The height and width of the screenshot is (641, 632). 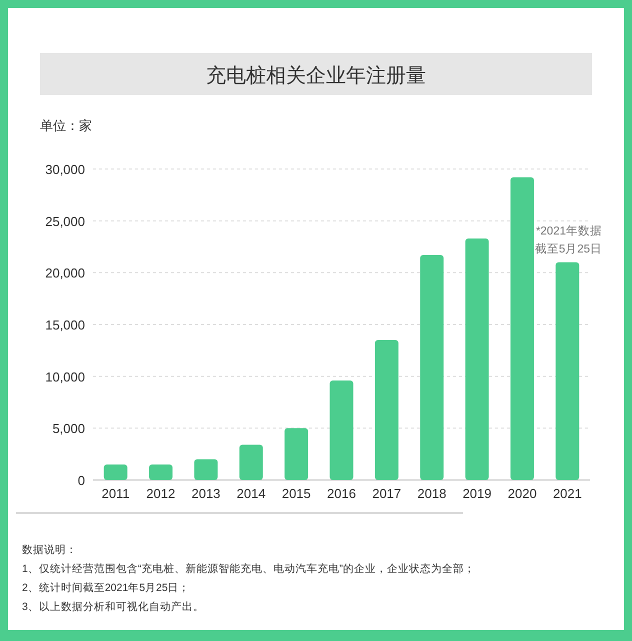 What do you see at coordinates (431, 493) in the screenshot?
I see `x-tick-label: 2018` at bounding box center [431, 493].